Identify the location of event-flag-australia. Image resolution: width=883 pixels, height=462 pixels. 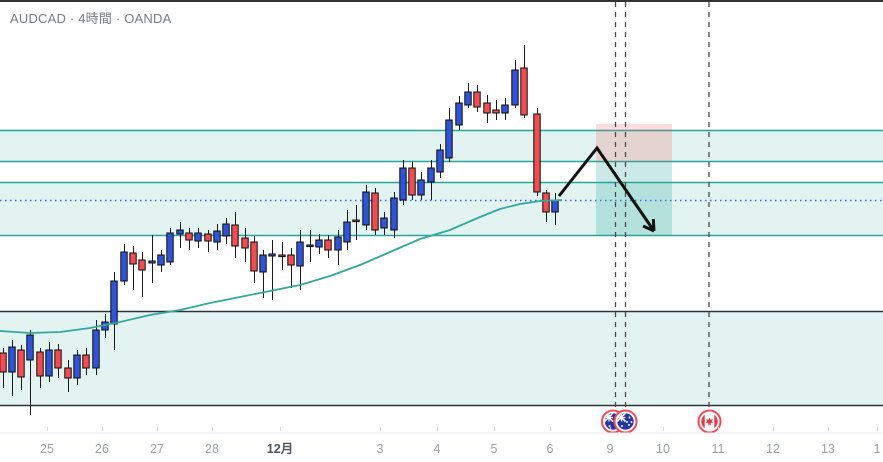
(625, 421).